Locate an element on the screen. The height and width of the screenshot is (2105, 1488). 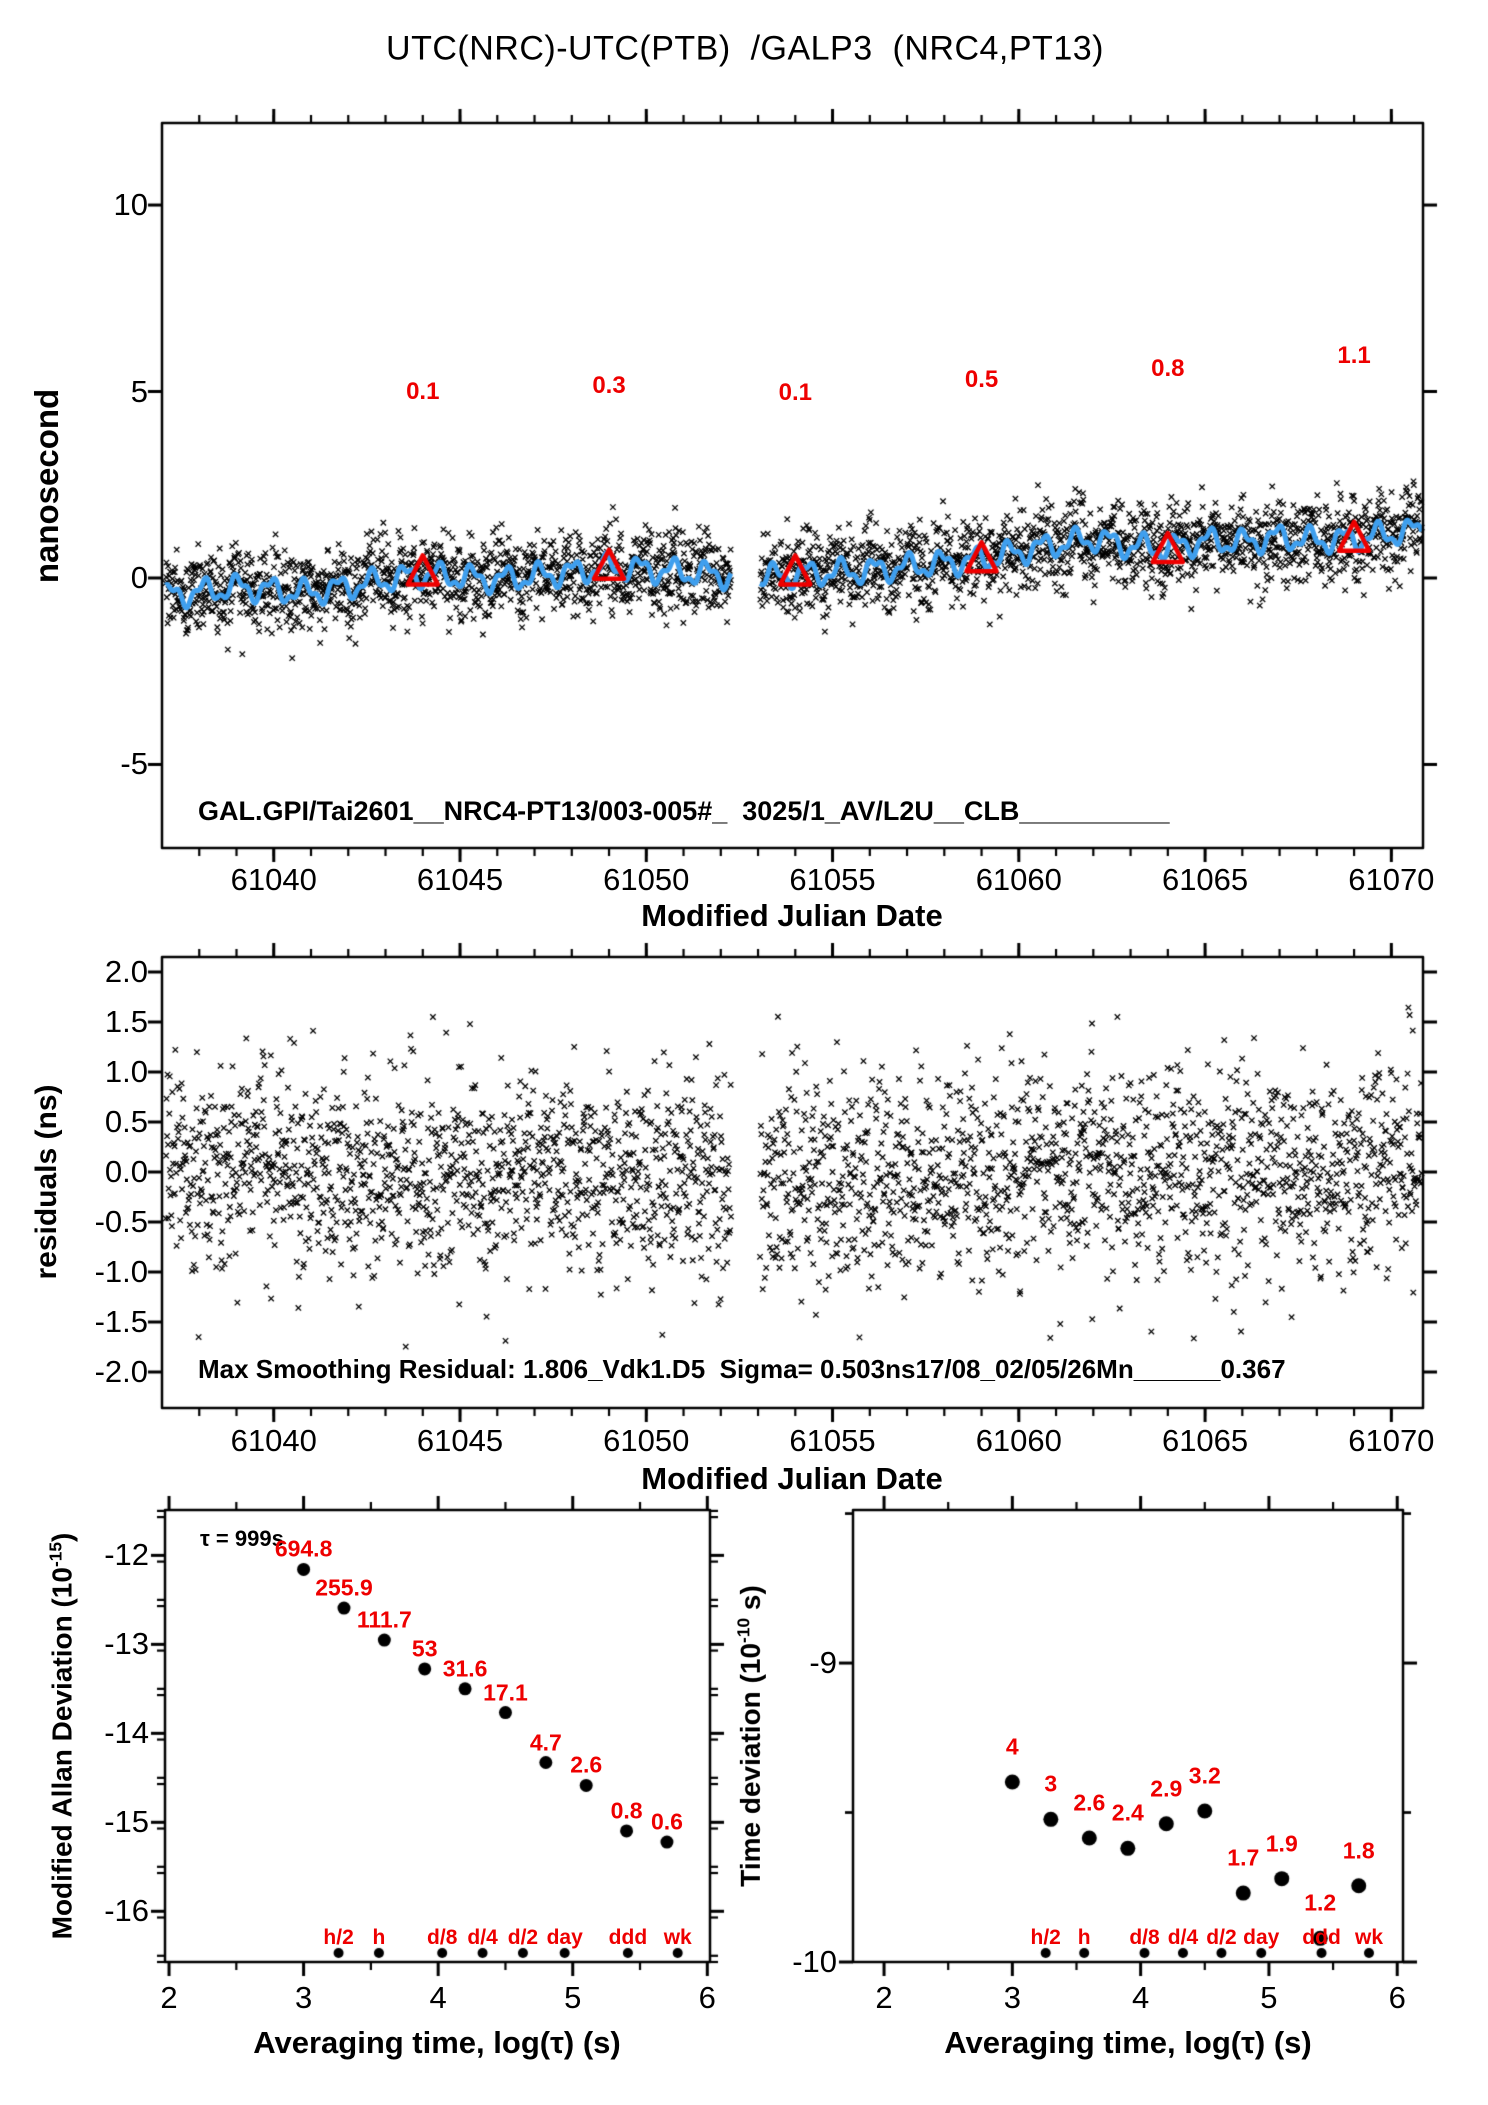
offset-value-label: 1.1 is located at coordinates (1354, 356).